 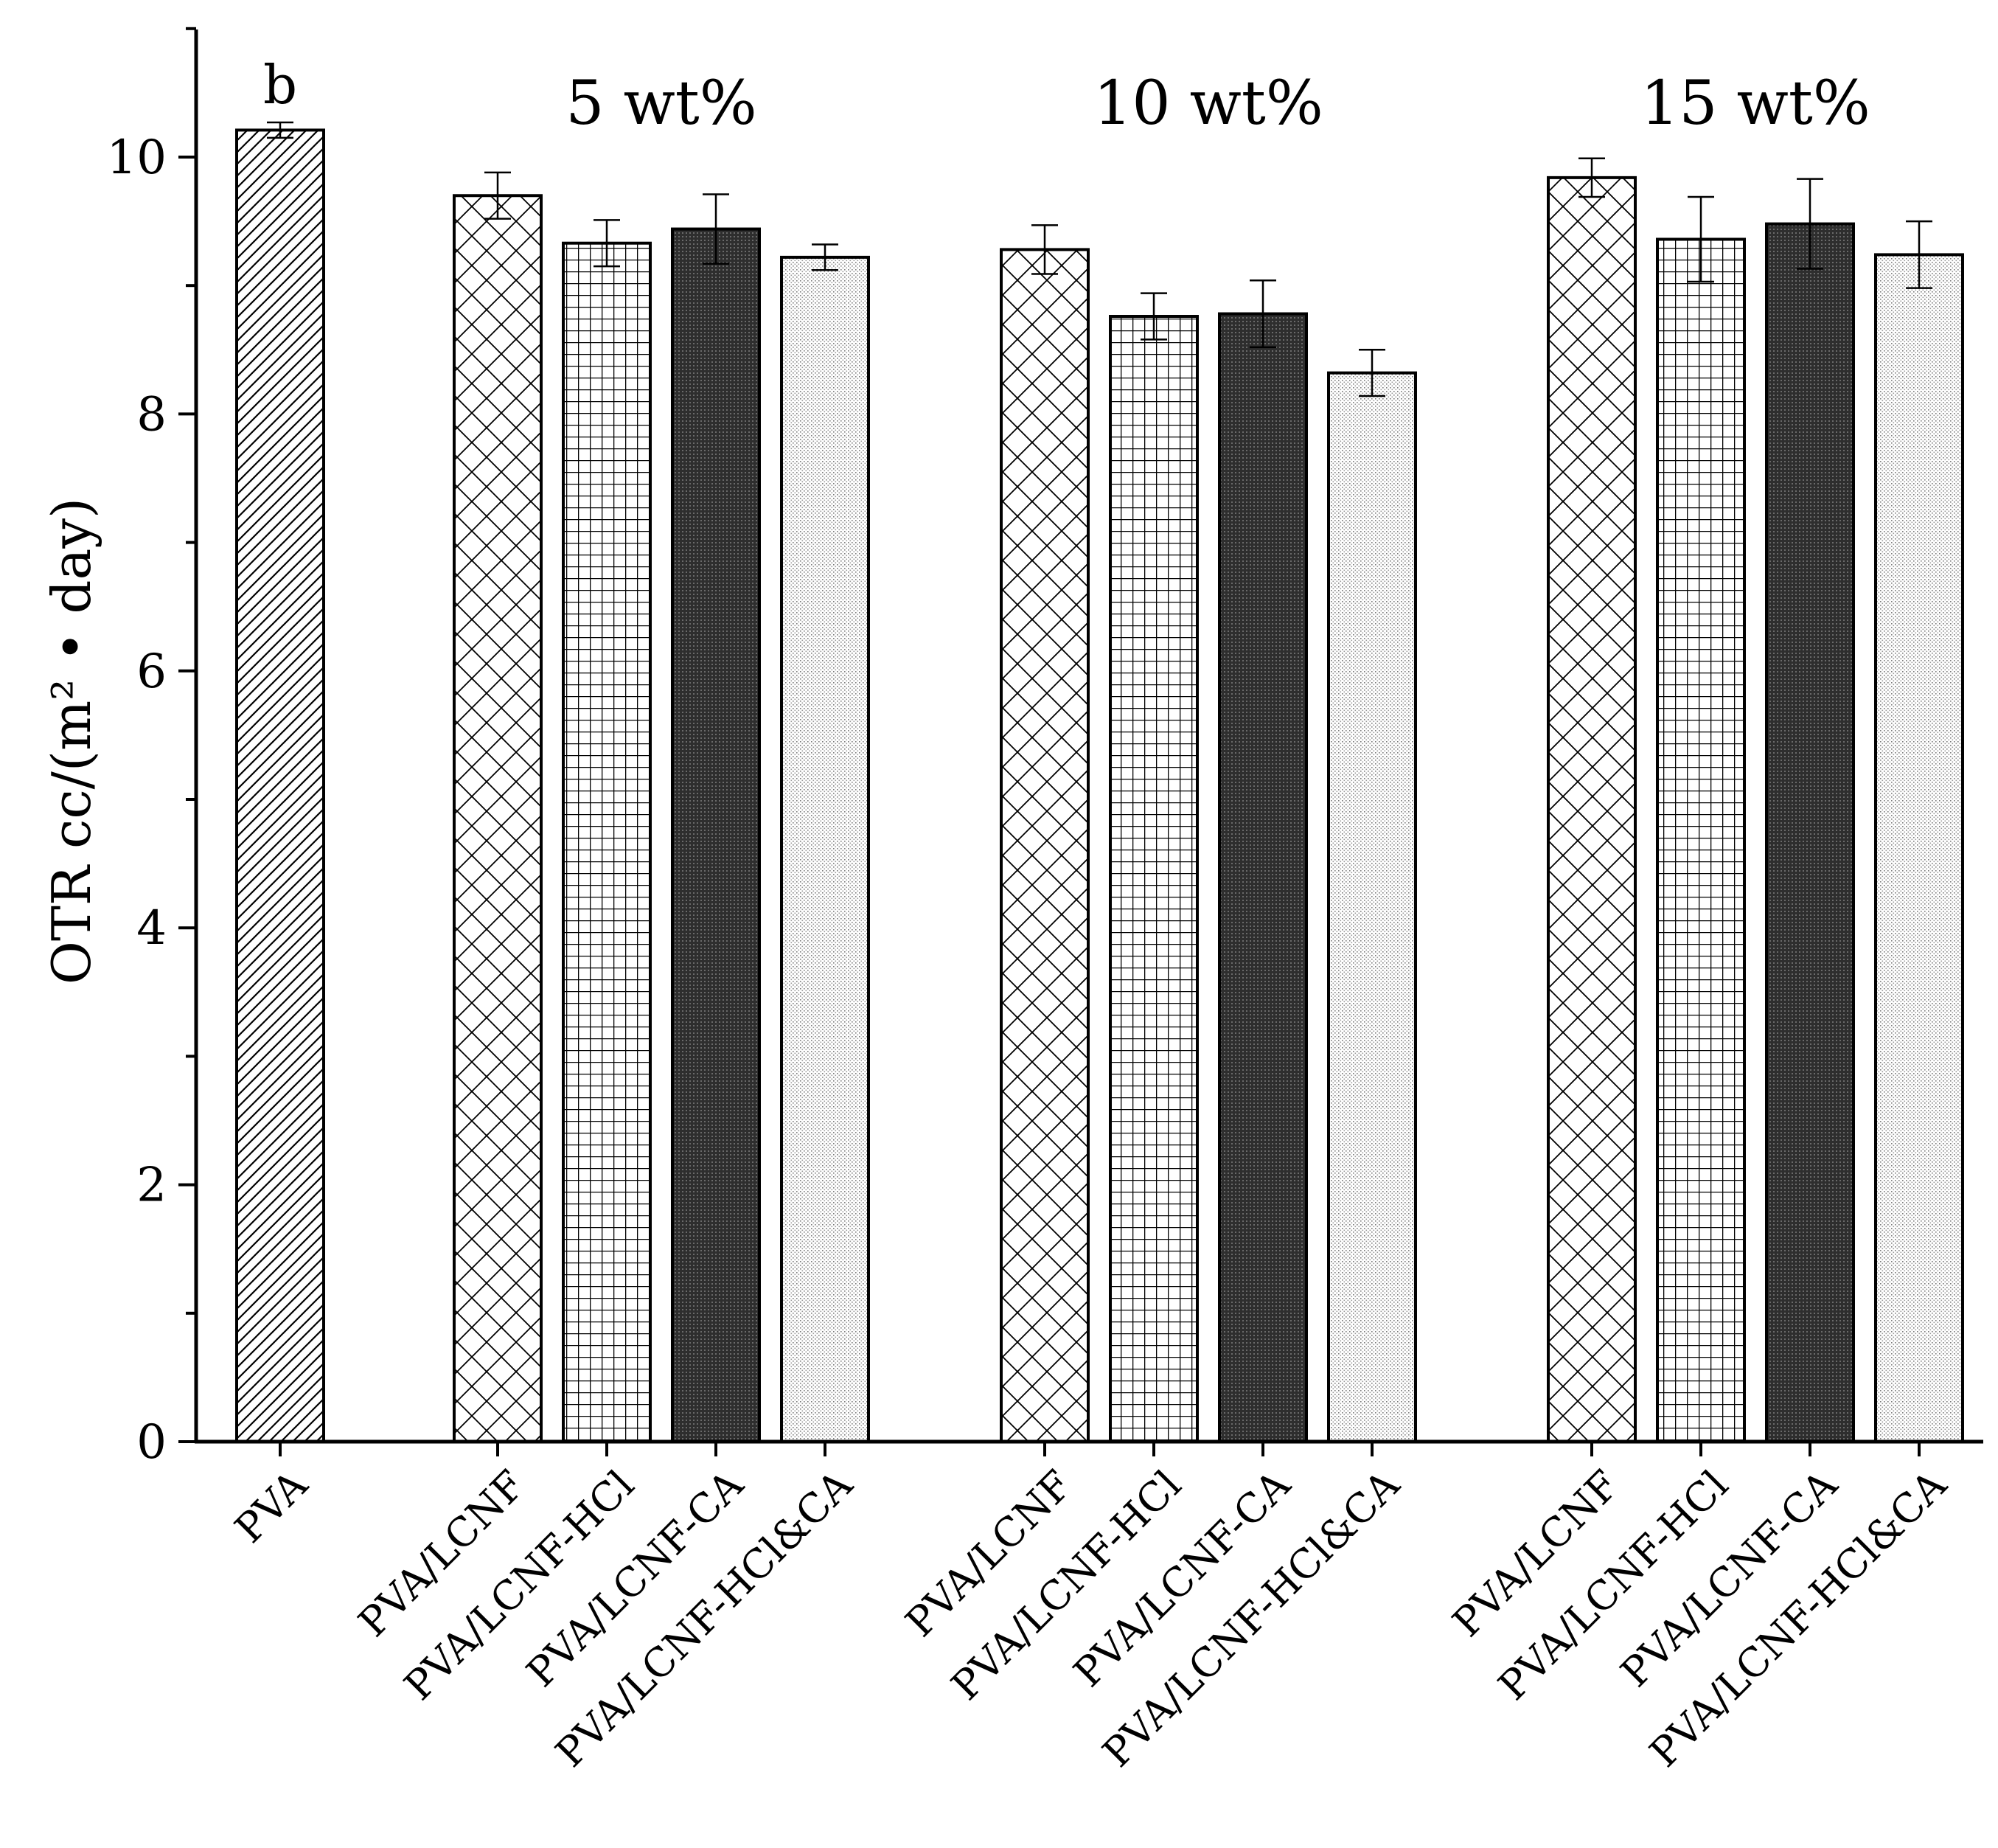 What do you see at coordinates (660, 104) in the screenshot?
I see `group-label: 5 wt%` at bounding box center [660, 104].